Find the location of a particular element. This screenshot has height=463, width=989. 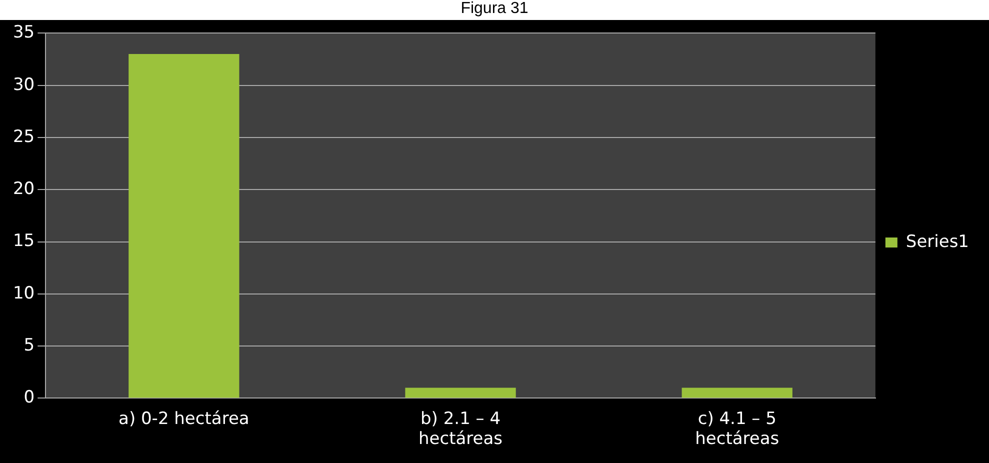

x-tick-label: b) 2.1 – 4 hectáreas is located at coordinates (460, 429).